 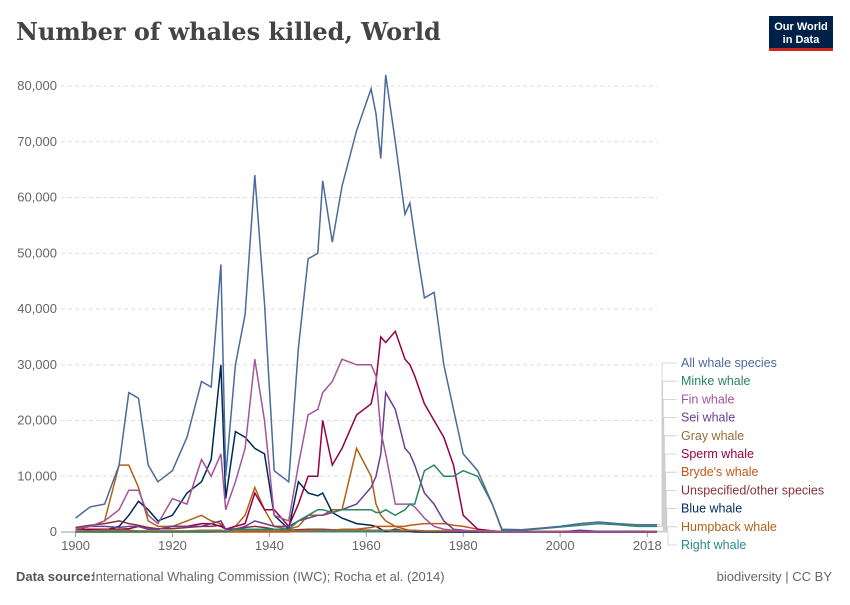 What do you see at coordinates (172, 545) in the screenshot?
I see `x-tick-label: 1920` at bounding box center [172, 545].